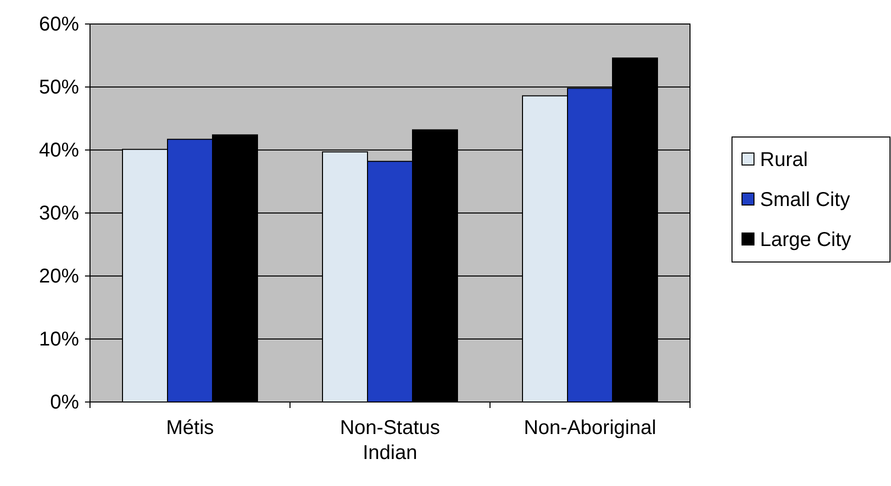 This screenshot has height=486, width=891. What do you see at coordinates (59, 87) in the screenshot?
I see `y-tick-label: 50%` at bounding box center [59, 87].